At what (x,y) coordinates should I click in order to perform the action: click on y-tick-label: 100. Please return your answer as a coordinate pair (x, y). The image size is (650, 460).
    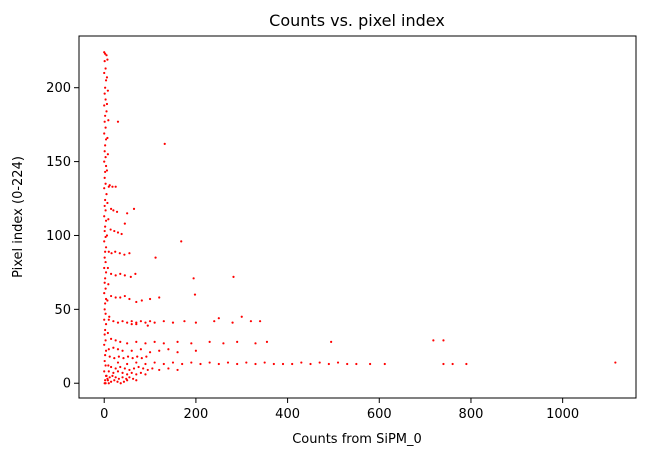
    Looking at the image, I should click on (58, 236).